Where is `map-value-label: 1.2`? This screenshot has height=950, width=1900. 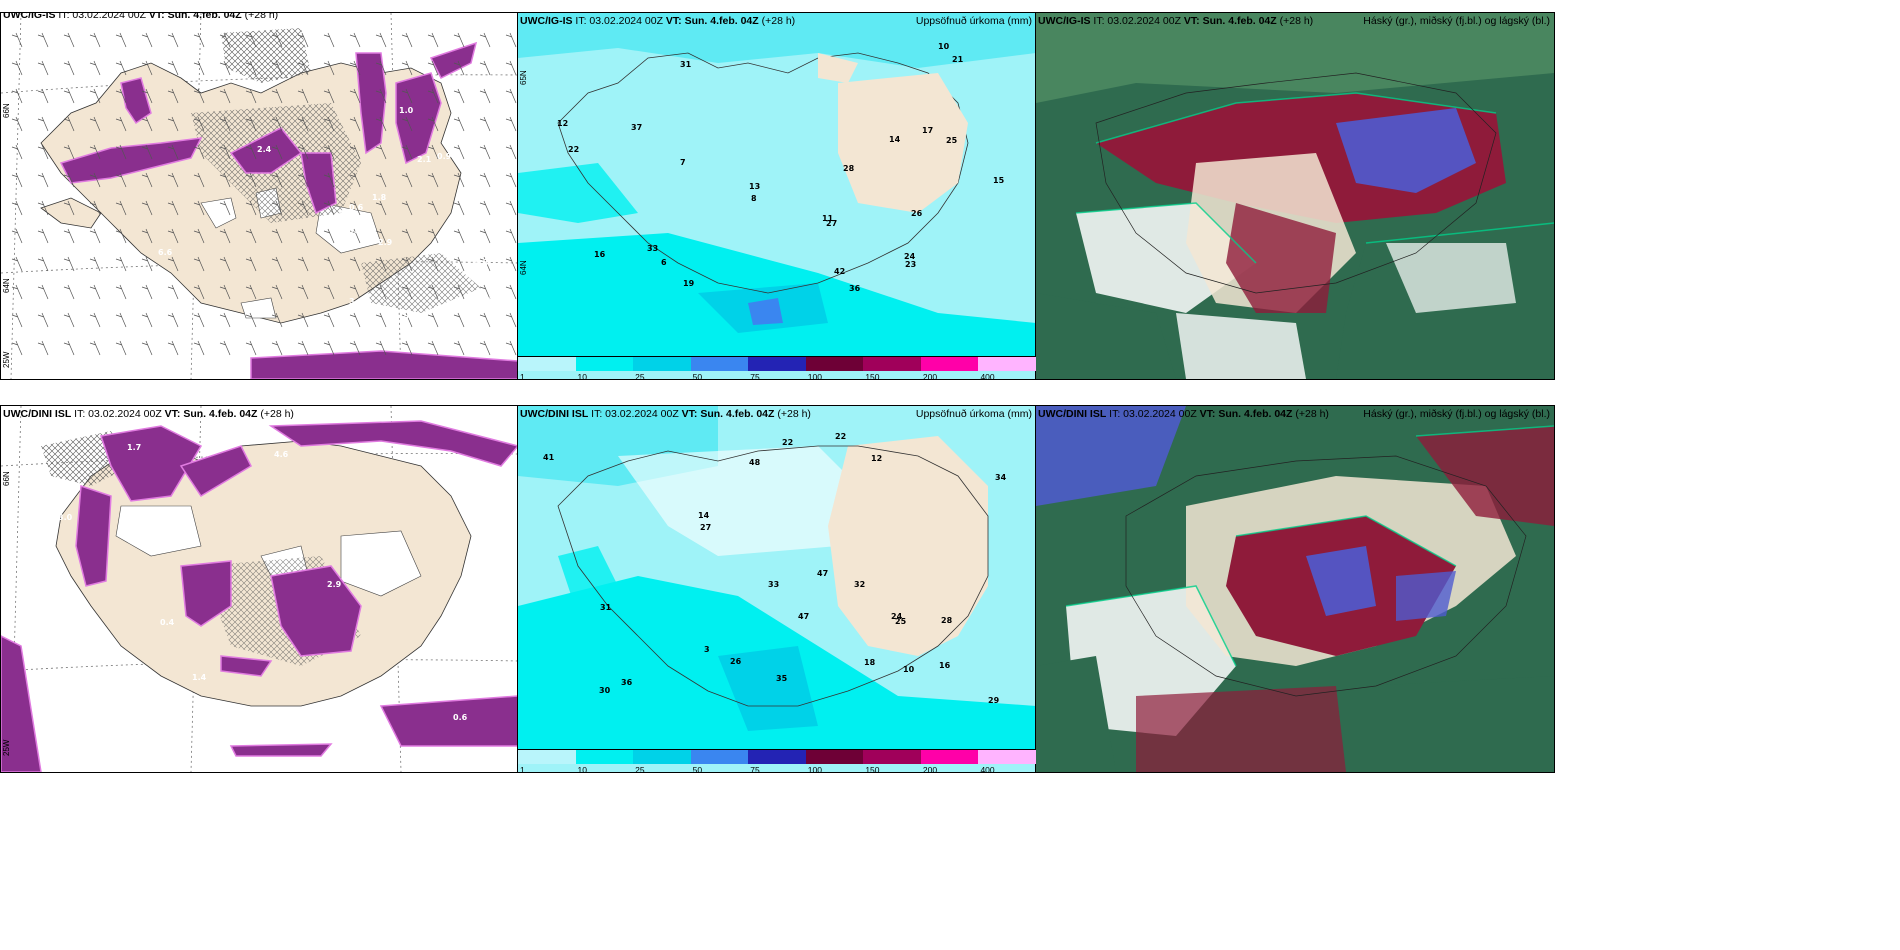
map-value-label: 1.2 is located at coordinates (487, 569).